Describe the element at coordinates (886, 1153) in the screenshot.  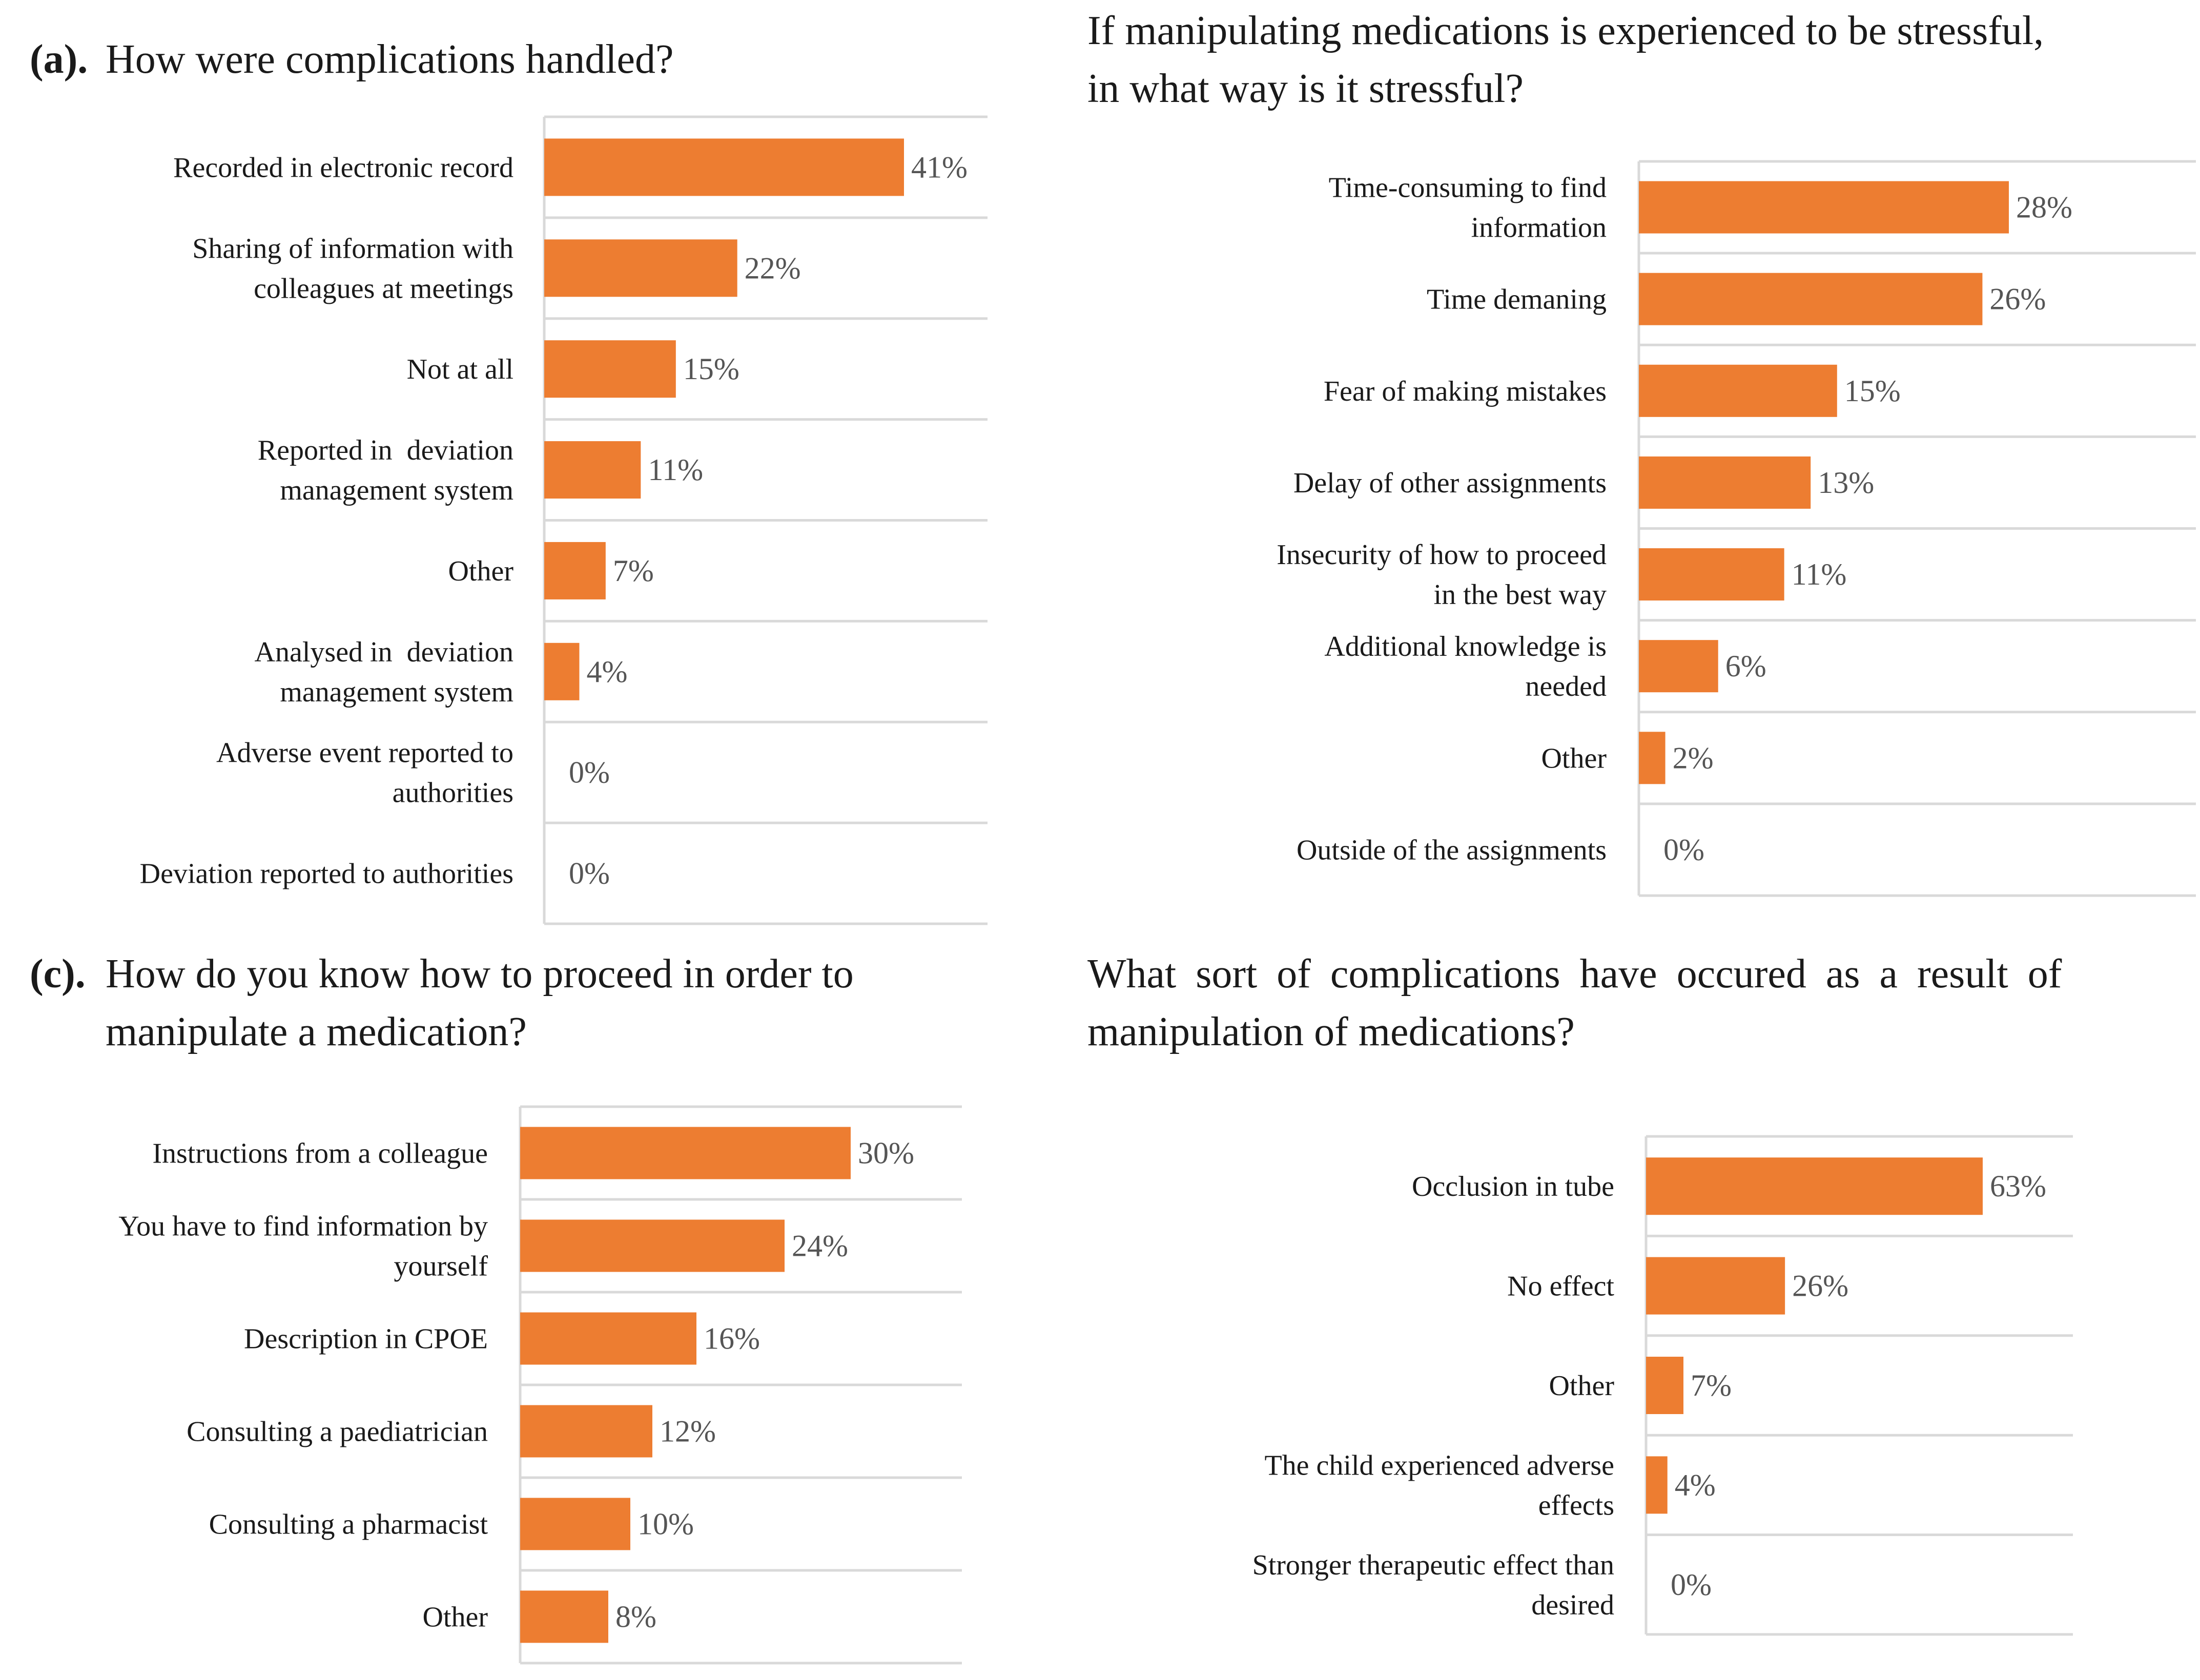
I see `data-label: 30%` at that location.